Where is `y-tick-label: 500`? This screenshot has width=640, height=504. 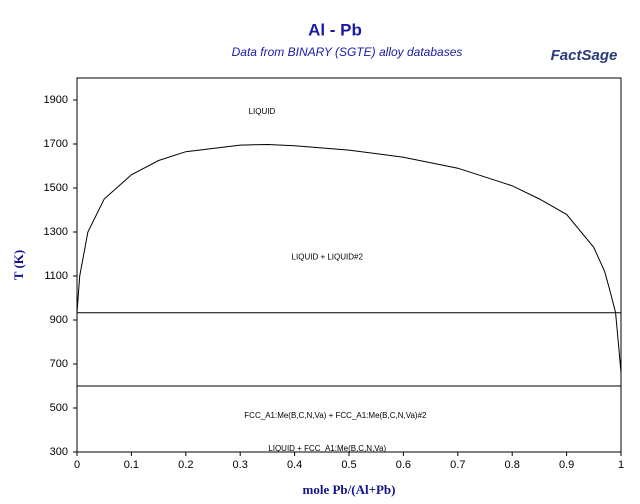
y-tick-label: 500 is located at coordinates (59, 408).